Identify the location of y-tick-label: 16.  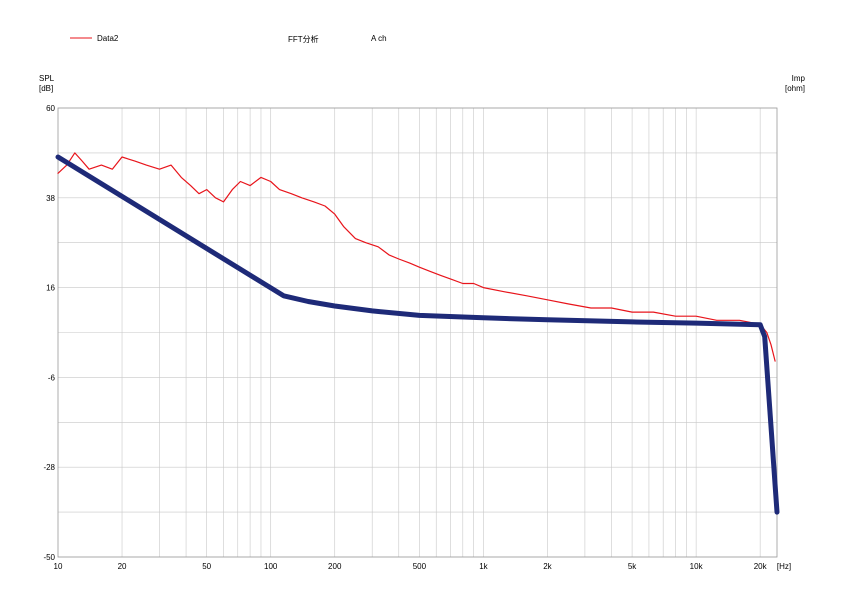
(50, 288).